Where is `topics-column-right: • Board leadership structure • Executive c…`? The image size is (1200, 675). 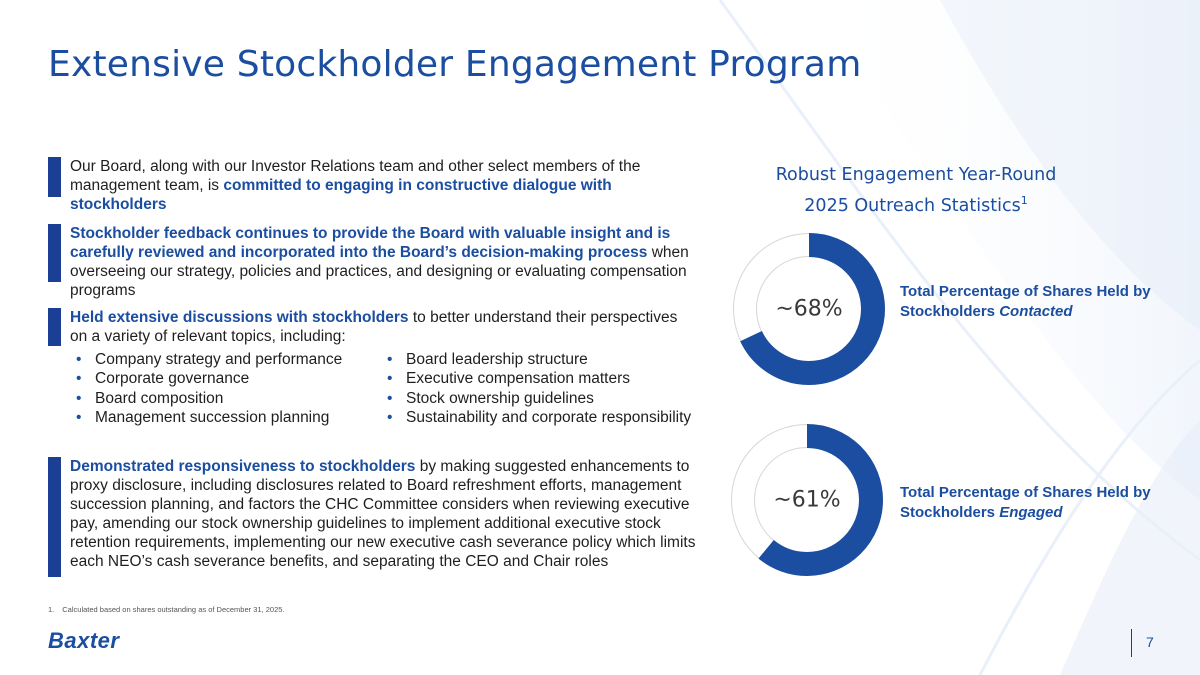 topics-column-right: • Board leadership structure • Executive c… is located at coordinates (538, 388).